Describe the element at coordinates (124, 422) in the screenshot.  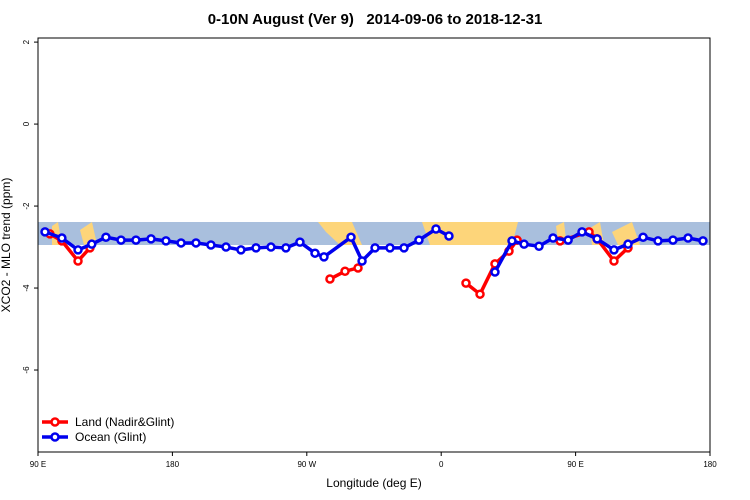
I see `legend-label: Land (Nadir&Glint)` at that location.